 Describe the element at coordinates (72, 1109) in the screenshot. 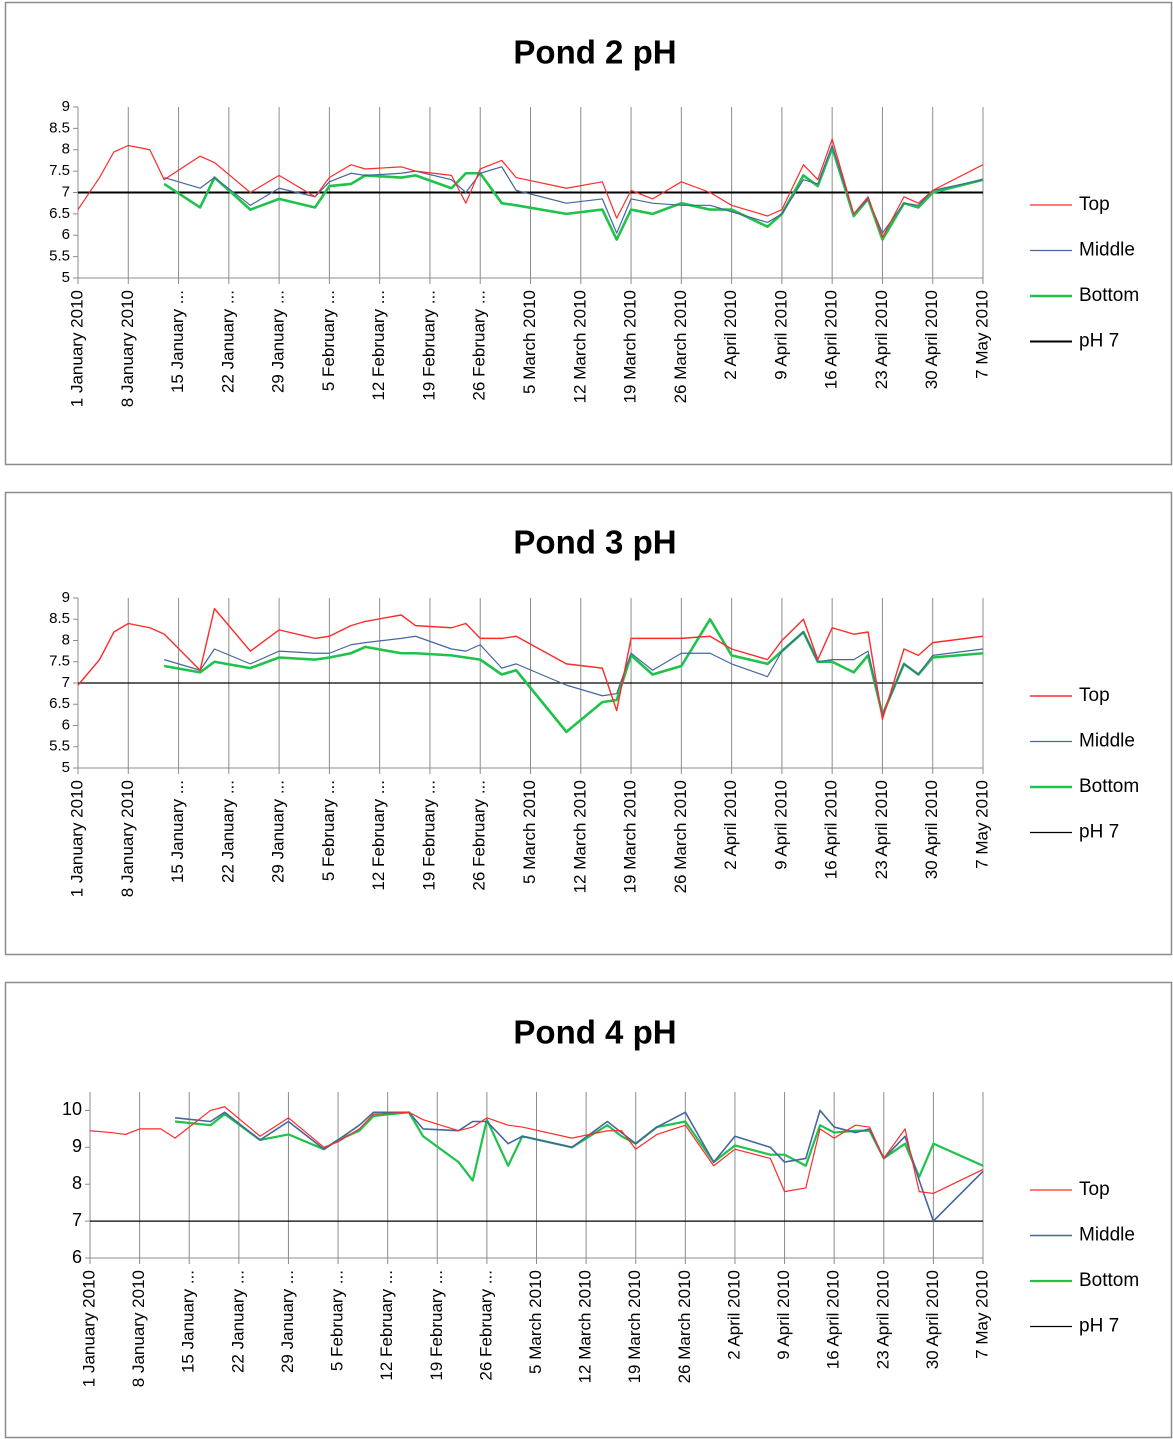

I see `y-tick-label: 10` at that location.